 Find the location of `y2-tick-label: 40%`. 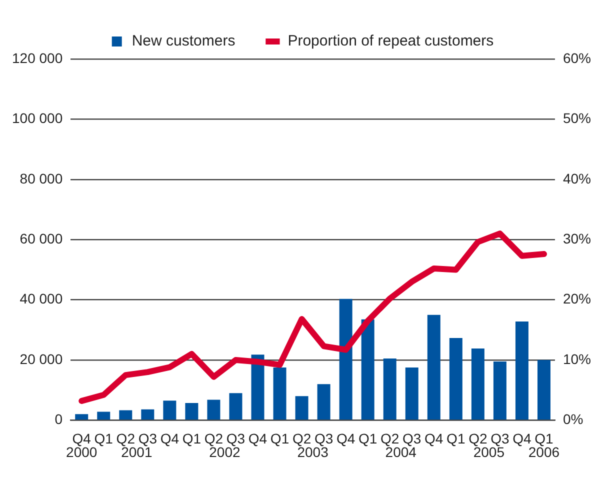

y2-tick-label: 40% is located at coordinates (577, 178).